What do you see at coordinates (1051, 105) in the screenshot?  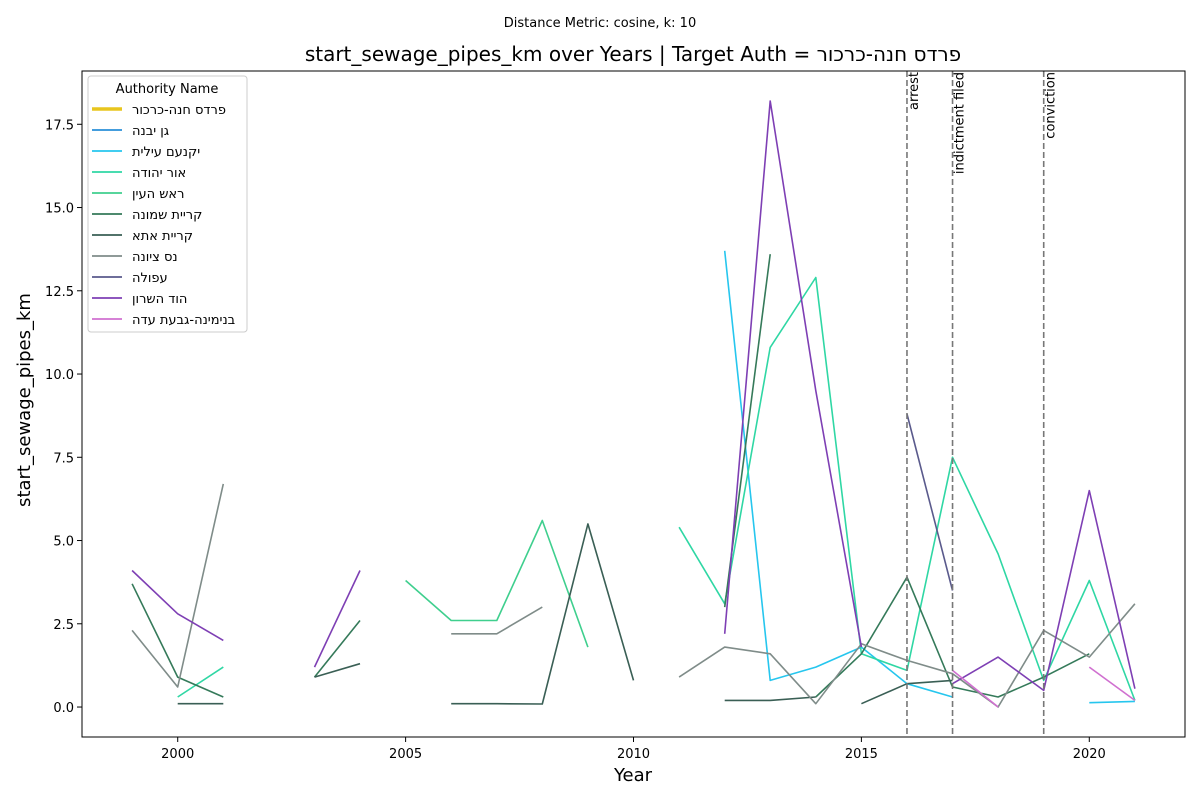 I see `event-label-2: conviction` at bounding box center [1051, 105].